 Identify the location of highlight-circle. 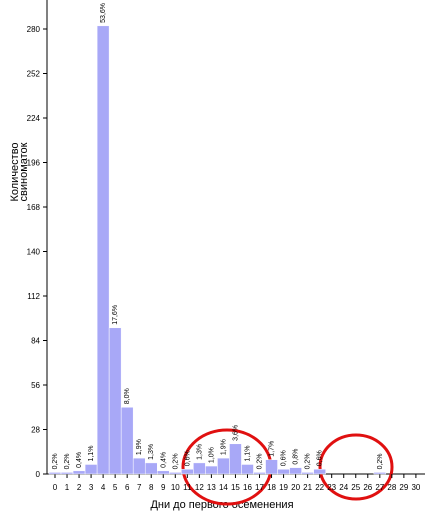
(356, 467).